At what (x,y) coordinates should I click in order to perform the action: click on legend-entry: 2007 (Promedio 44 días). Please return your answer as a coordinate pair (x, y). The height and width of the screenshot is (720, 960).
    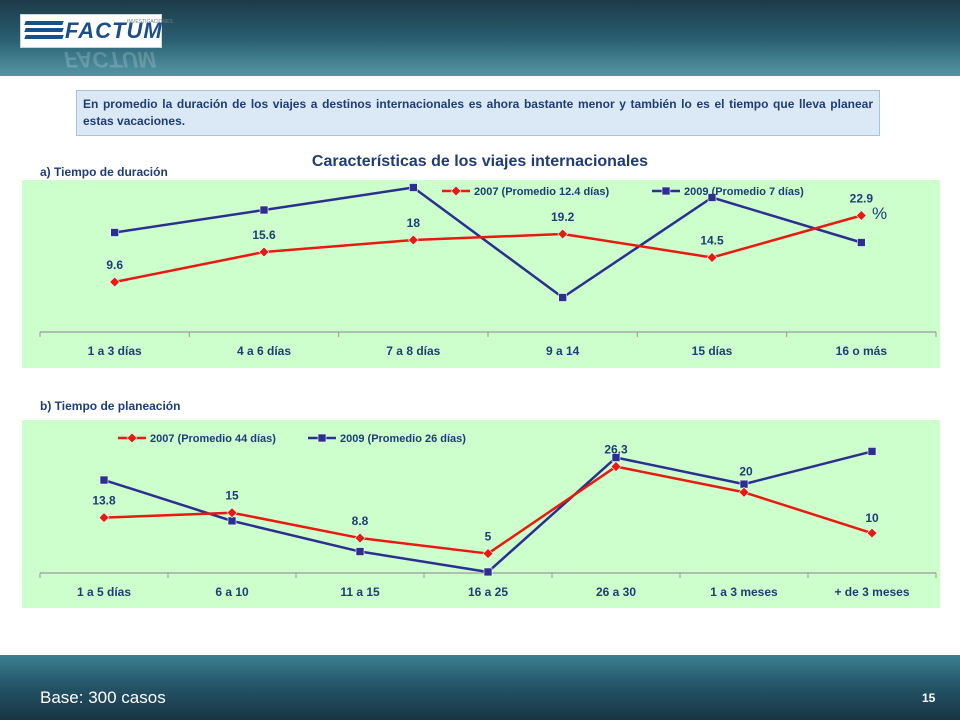
    Looking at the image, I should click on (213, 439).